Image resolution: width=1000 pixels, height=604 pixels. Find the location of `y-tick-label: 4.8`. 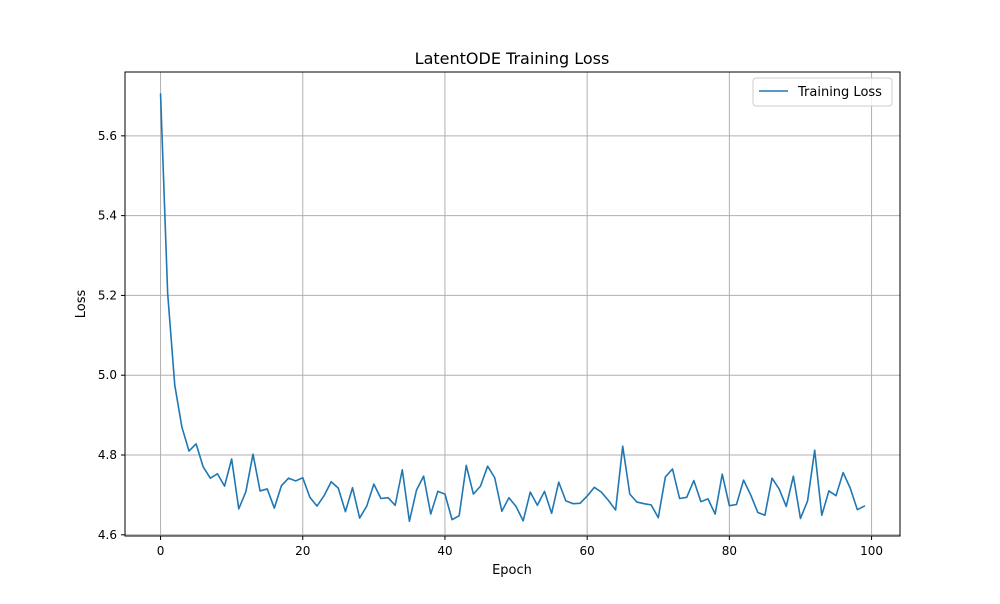

y-tick-label: 4.8 is located at coordinates (107, 455).